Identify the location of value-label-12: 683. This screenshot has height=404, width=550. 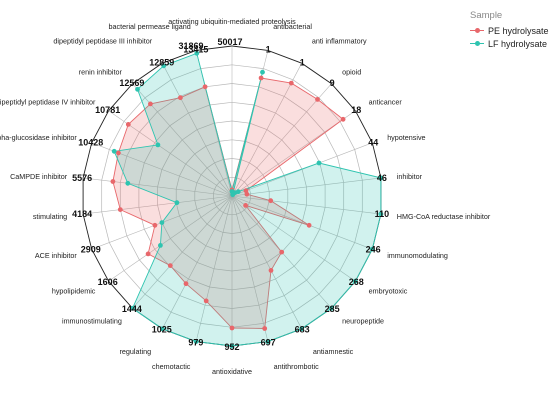
(302, 330).